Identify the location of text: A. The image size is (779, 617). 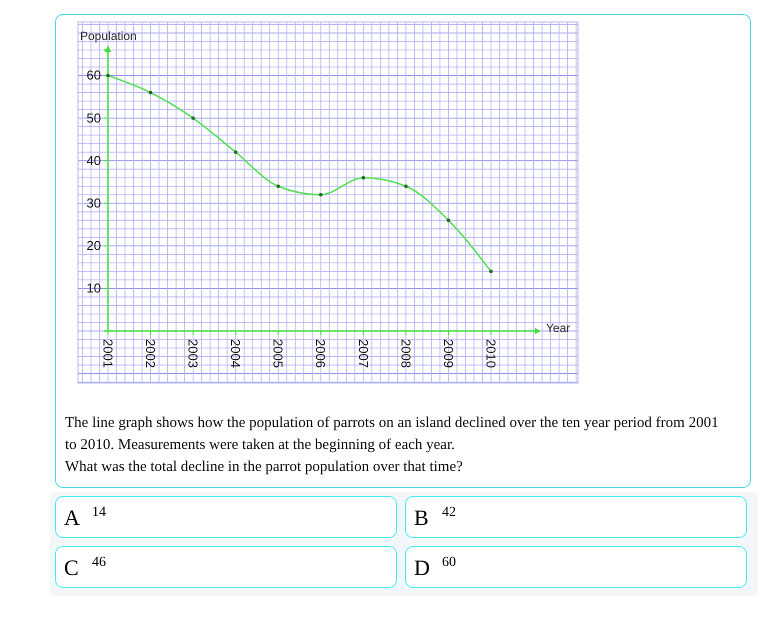
(72, 518).